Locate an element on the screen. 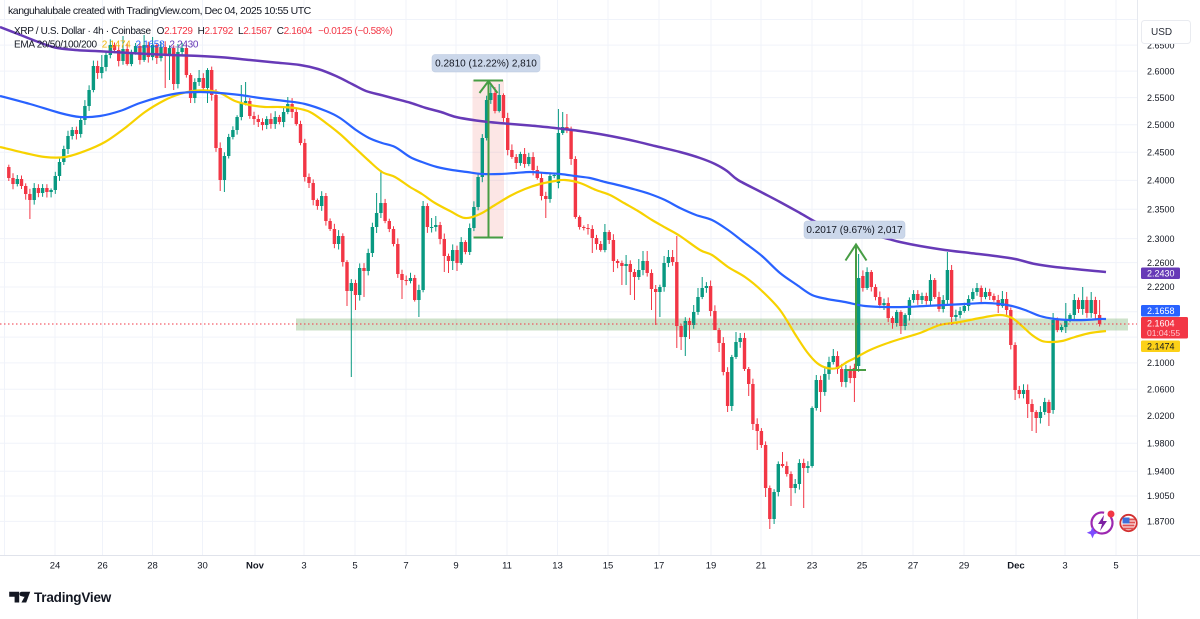 This screenshot has width=1200, height=619. svg-text: 2.3000 is located at coordinates (1161, 239).